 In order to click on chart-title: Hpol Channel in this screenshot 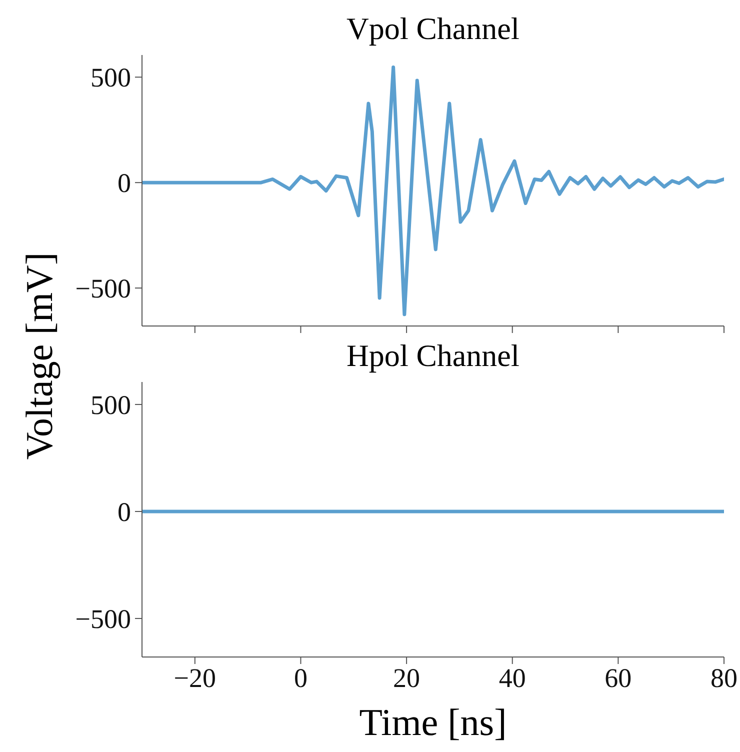, I will do `click(433, 356)`.